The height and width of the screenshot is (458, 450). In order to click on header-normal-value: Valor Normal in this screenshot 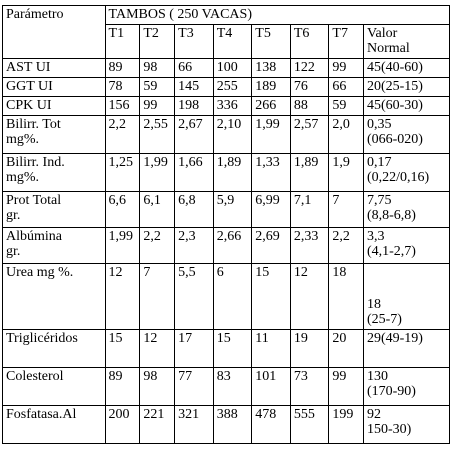, I will do `click(406, 41)`.